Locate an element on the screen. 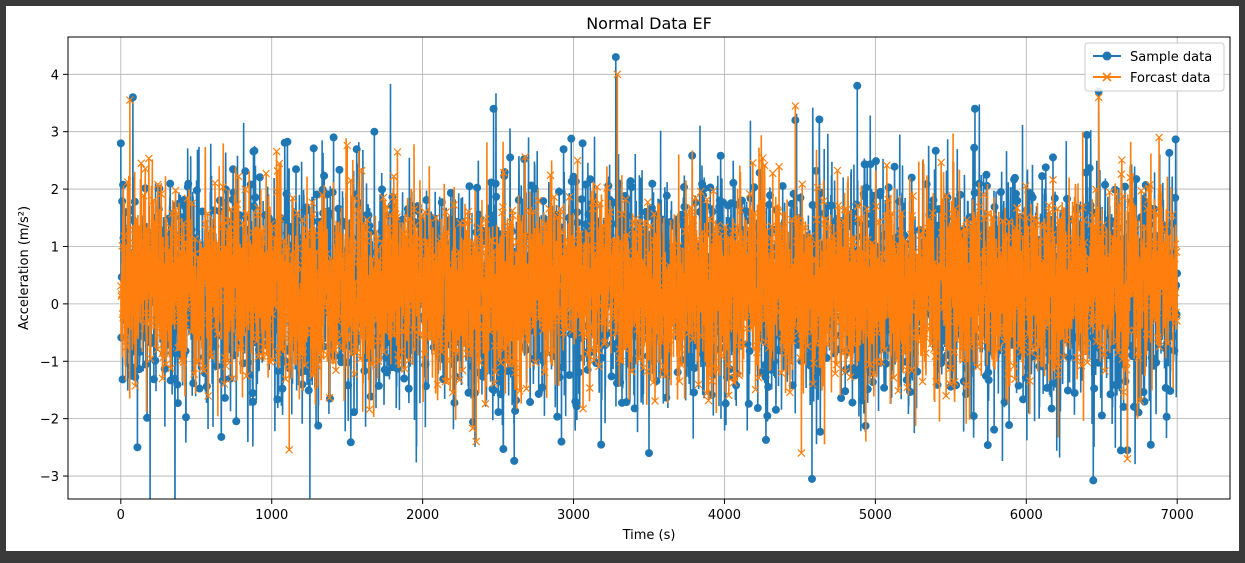 Image resolution: width=1245 pixels, height=563 pixels. x-tick-label: 2000 is located at coordinates (422, 515).